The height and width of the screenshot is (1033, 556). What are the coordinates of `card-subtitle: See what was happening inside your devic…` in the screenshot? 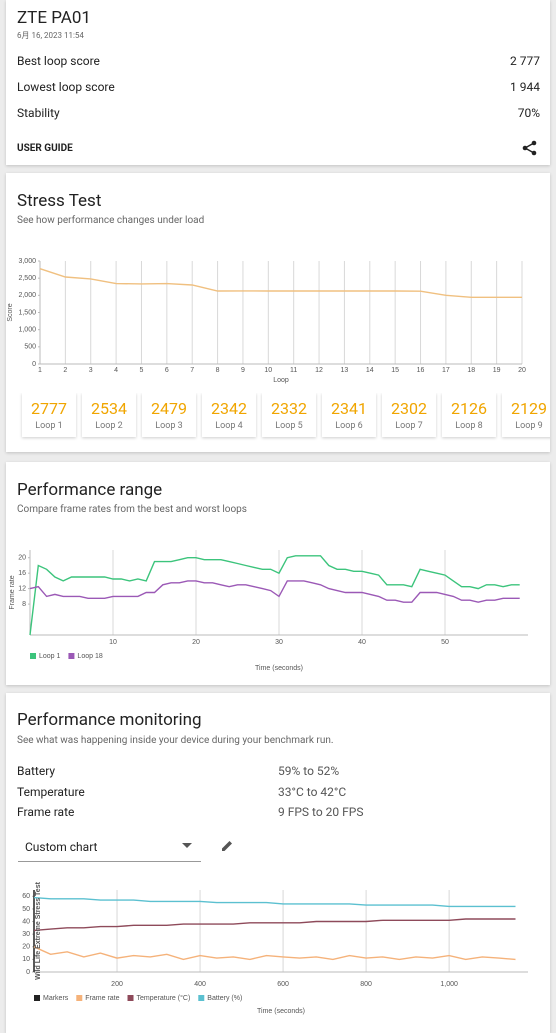 It's located at (175, 740).